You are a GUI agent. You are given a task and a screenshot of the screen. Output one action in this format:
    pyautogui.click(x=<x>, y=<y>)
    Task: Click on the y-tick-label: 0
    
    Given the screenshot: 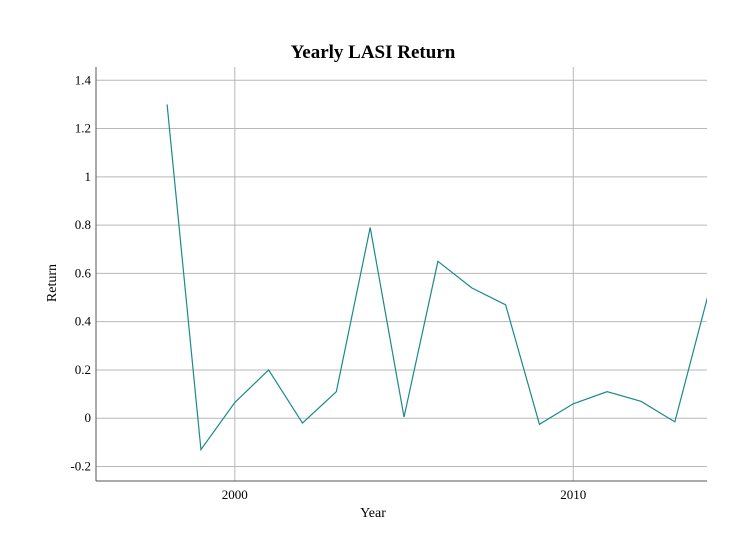 What is the action you would take?
    pyautogui.click(x=88, y=417)
    